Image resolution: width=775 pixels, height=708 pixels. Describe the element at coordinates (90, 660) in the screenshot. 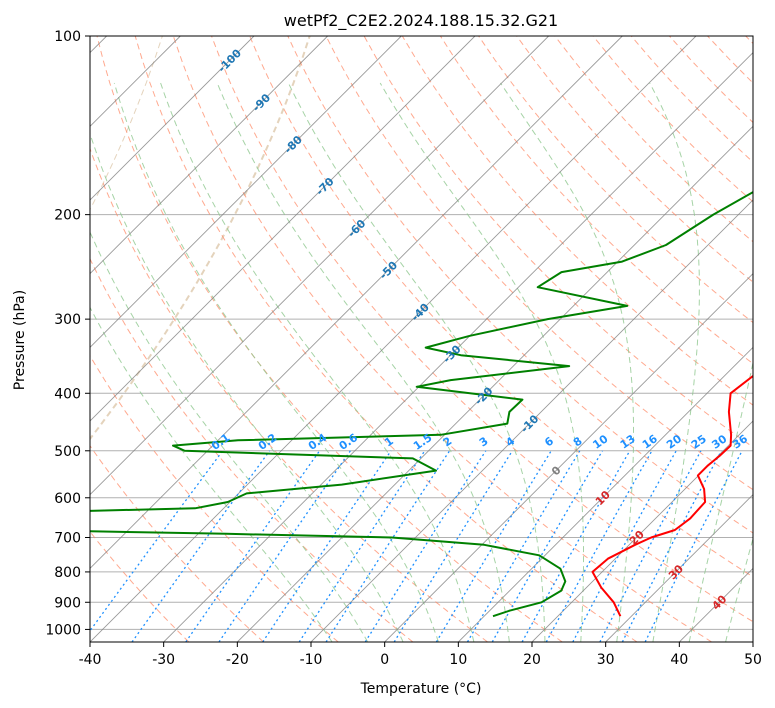

I see `x-tick-label: -40` at that location.